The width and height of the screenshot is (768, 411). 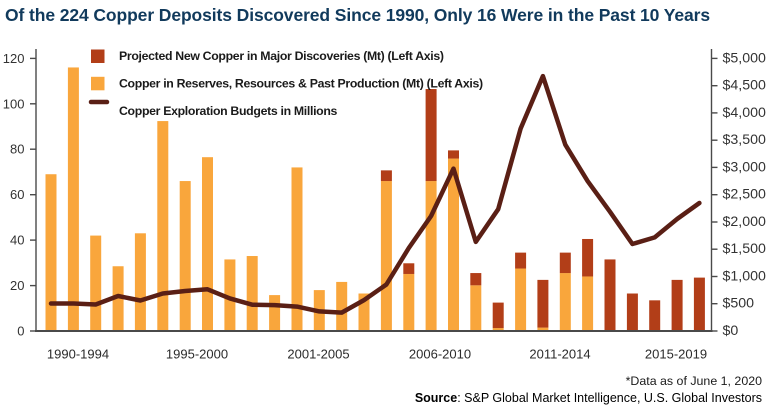 What do you see at coordinates (745, 167) in the screenshot?
I see `svg-text: $3,000` at bounding box center [745, 167].